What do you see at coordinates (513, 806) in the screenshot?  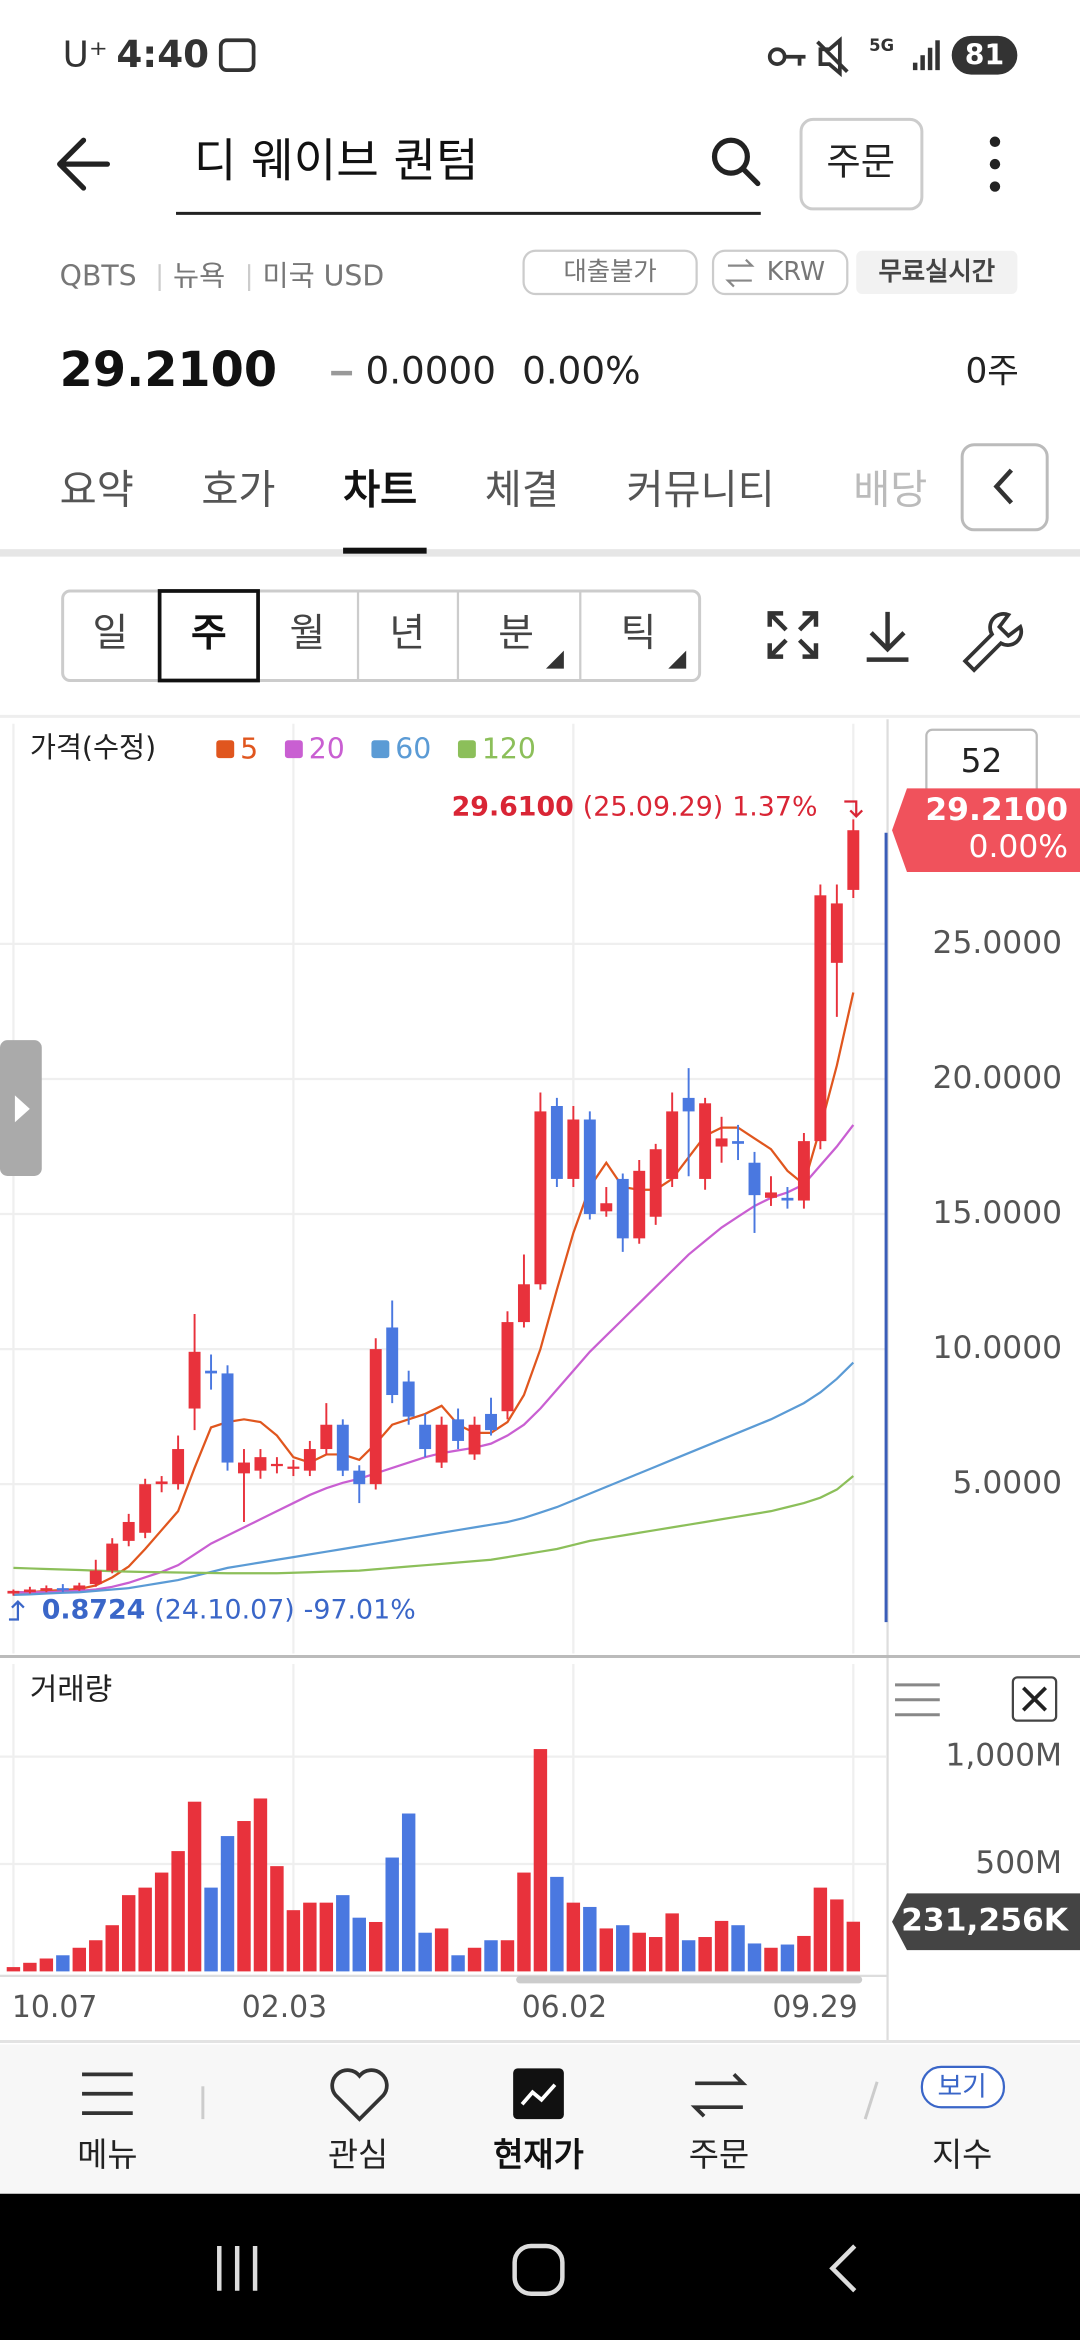 I see `high-marker-value: 29.6100` at bounding box center [513, 806].